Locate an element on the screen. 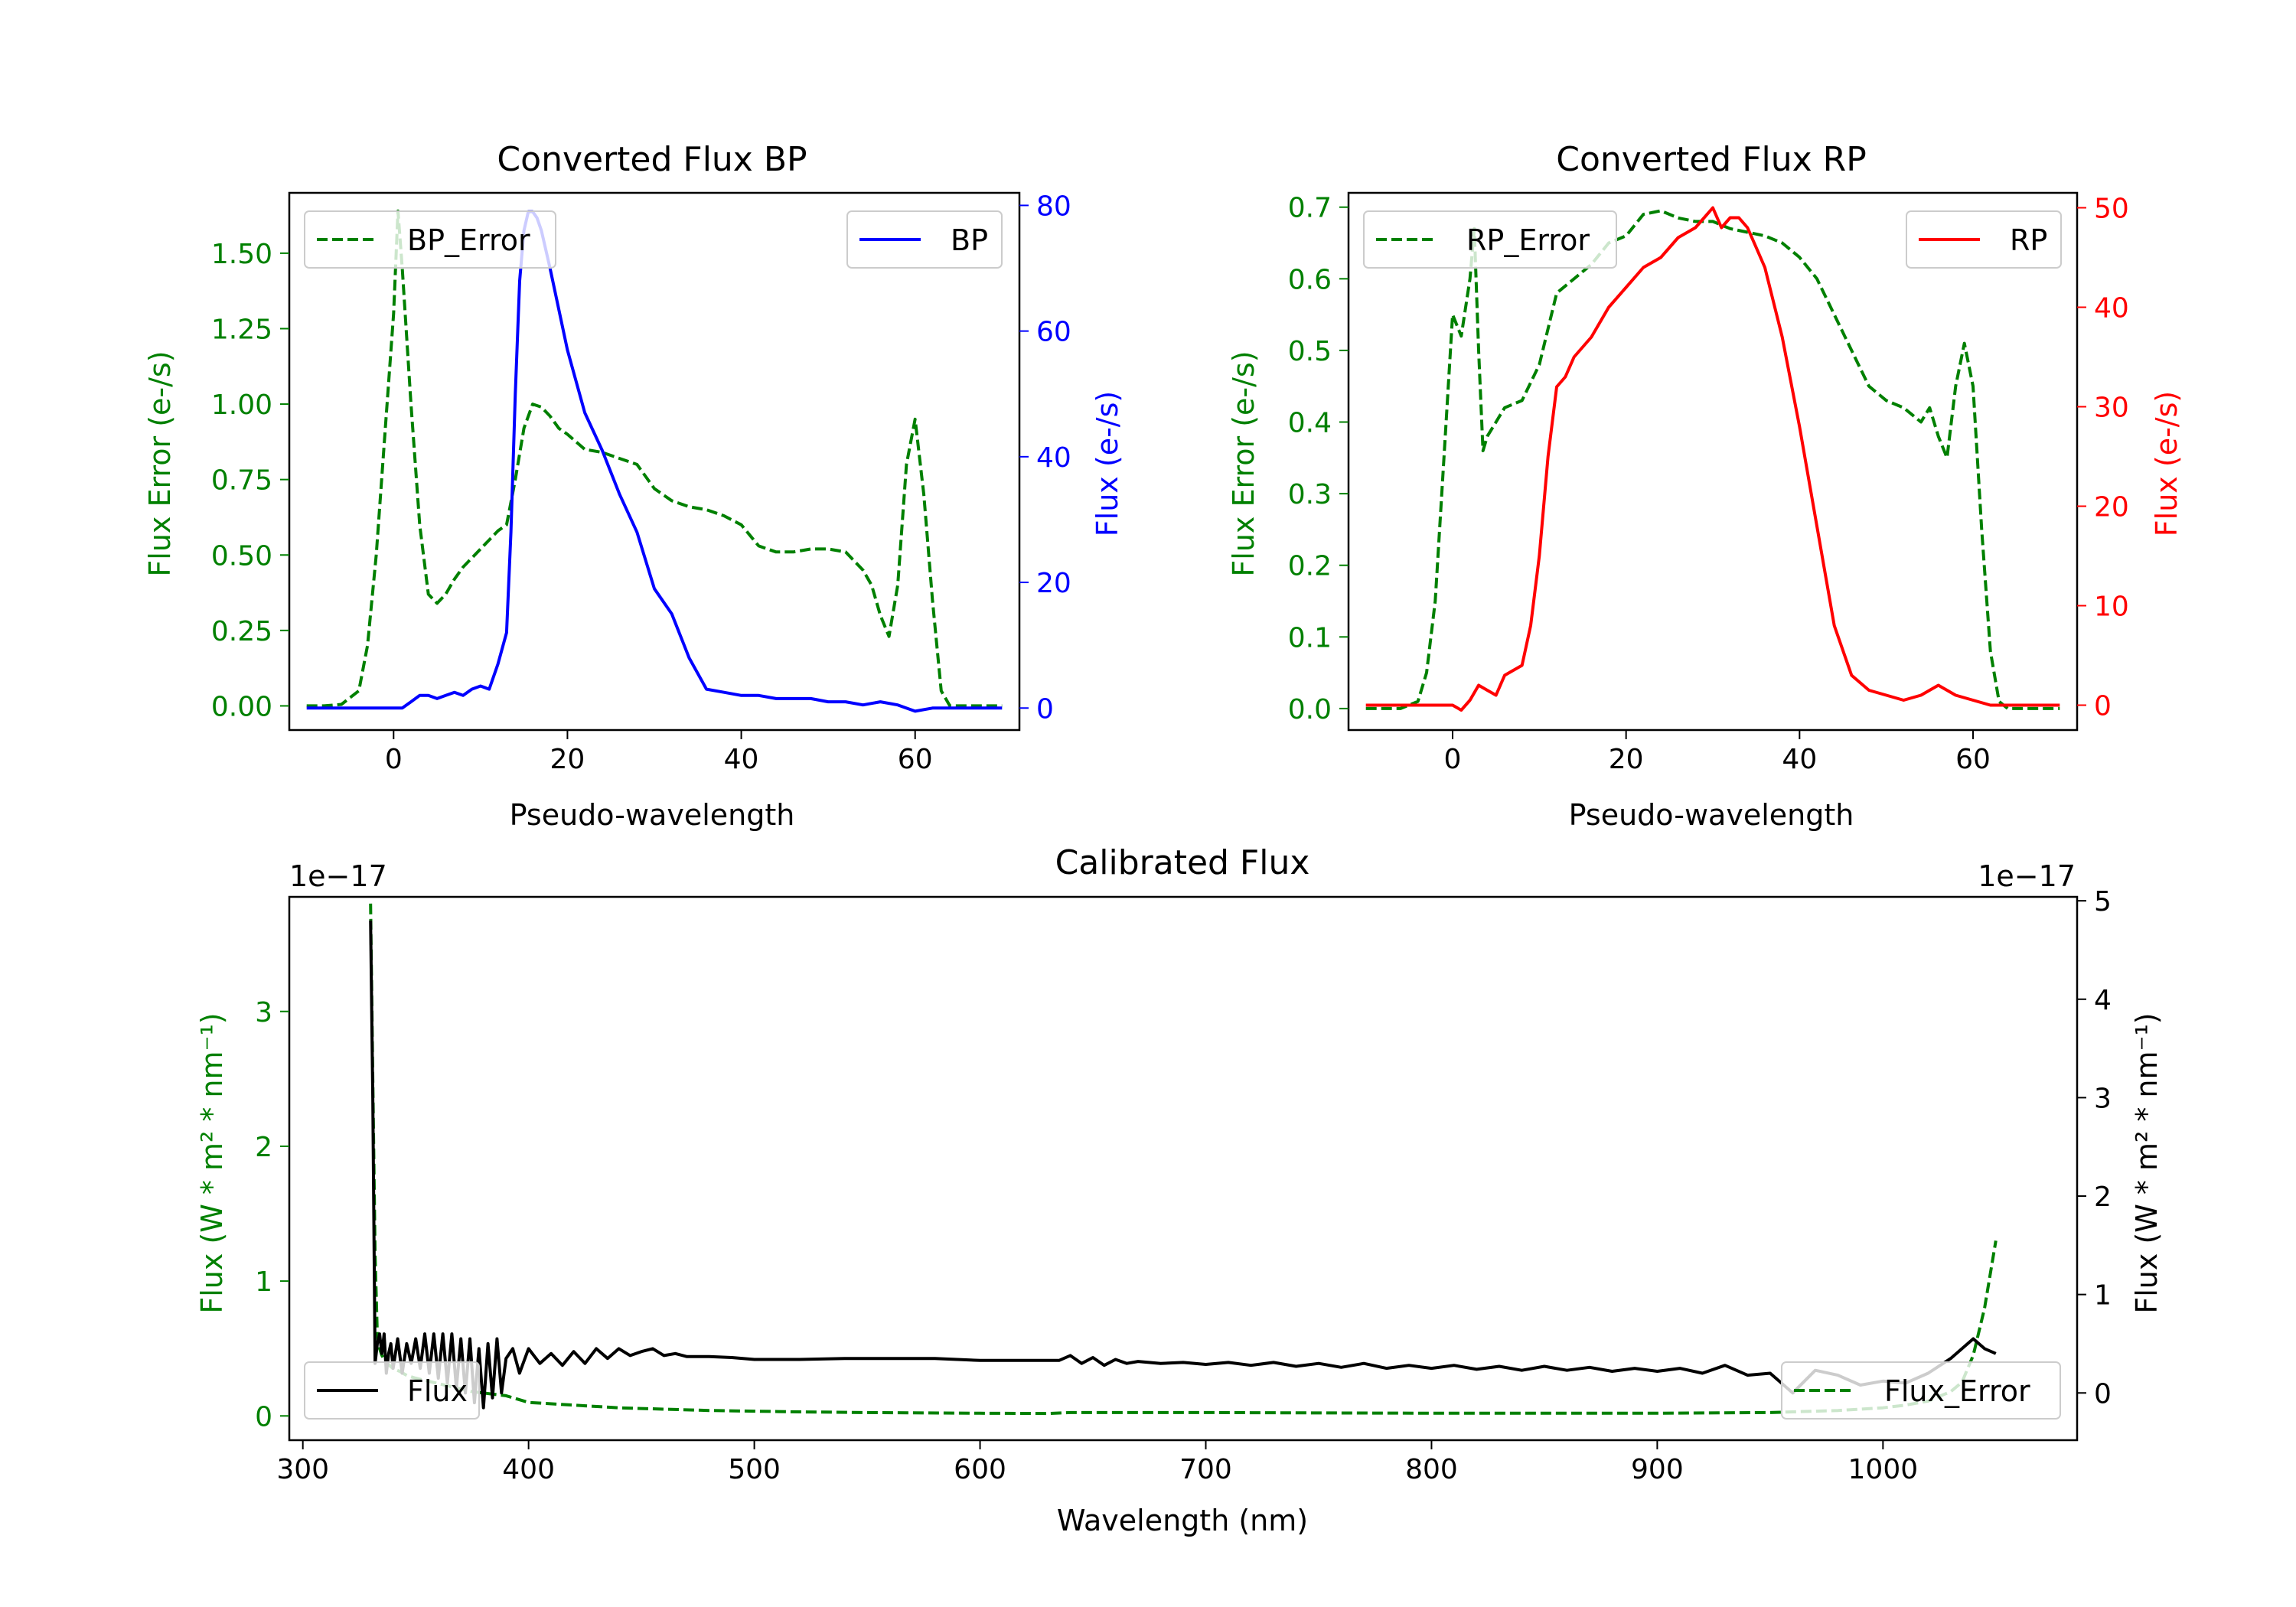 The width and height of the screenshot is (2296, 1607). rp-ytick-left-label: 0.2 is located at coordinates (1310, 566).